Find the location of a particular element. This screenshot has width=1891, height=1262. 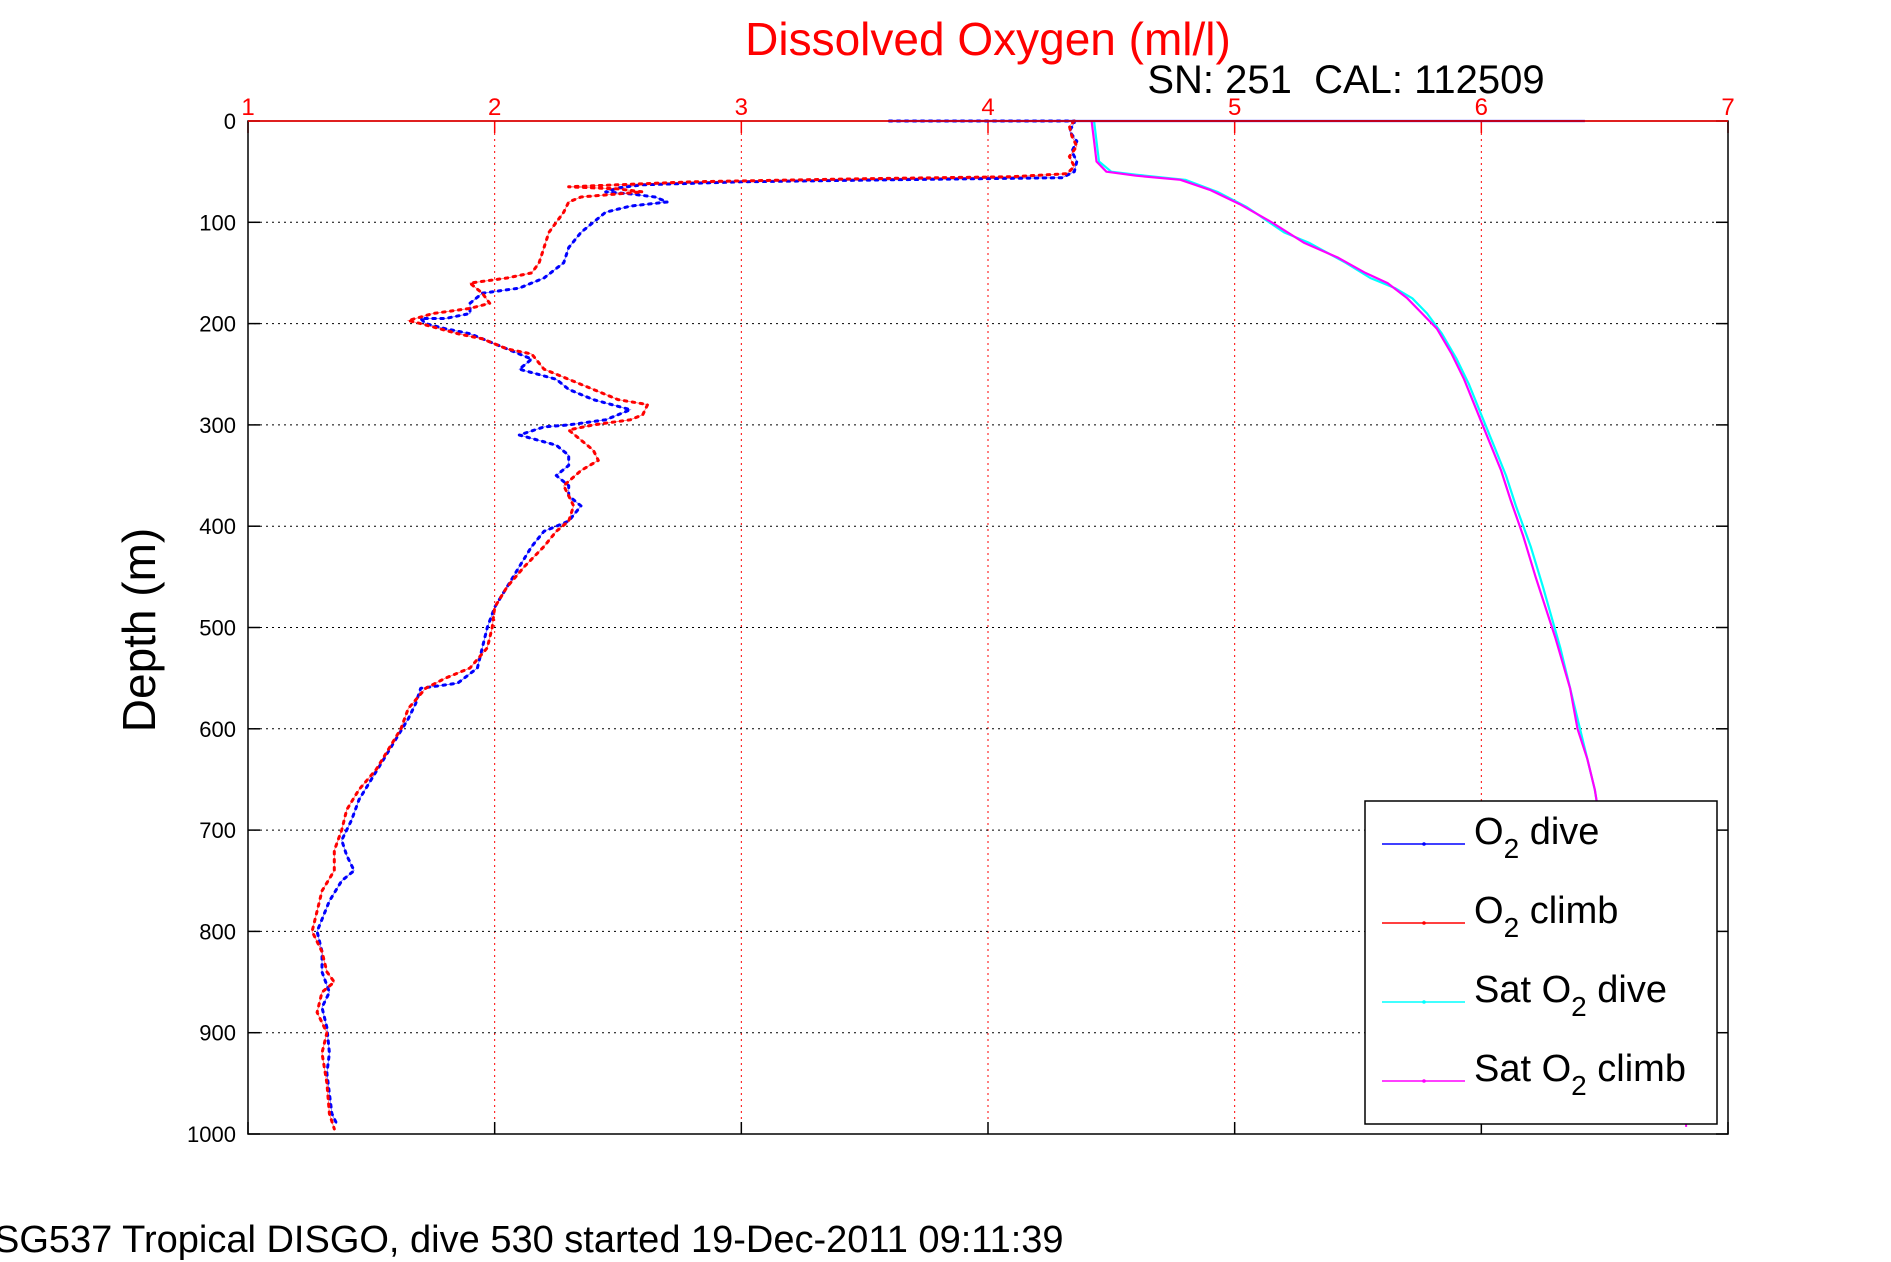

series-line-sat-o2-dive is located at coordinates (1347, 470).